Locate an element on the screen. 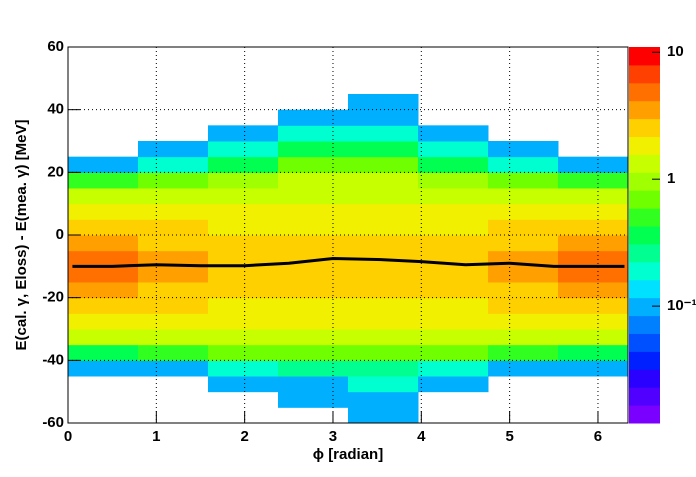 The image size is (696, 477). y-tick-label: 0 is located at coordinates (60, 234).